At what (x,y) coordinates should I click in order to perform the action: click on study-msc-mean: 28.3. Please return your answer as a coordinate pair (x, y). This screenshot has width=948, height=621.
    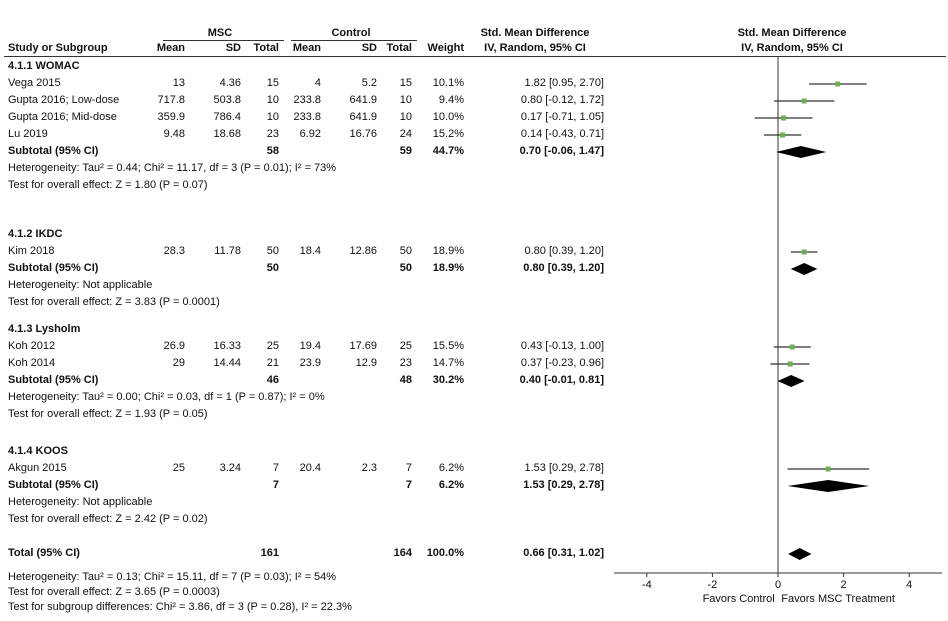
    Looking at the image, I should click on (174, 251).